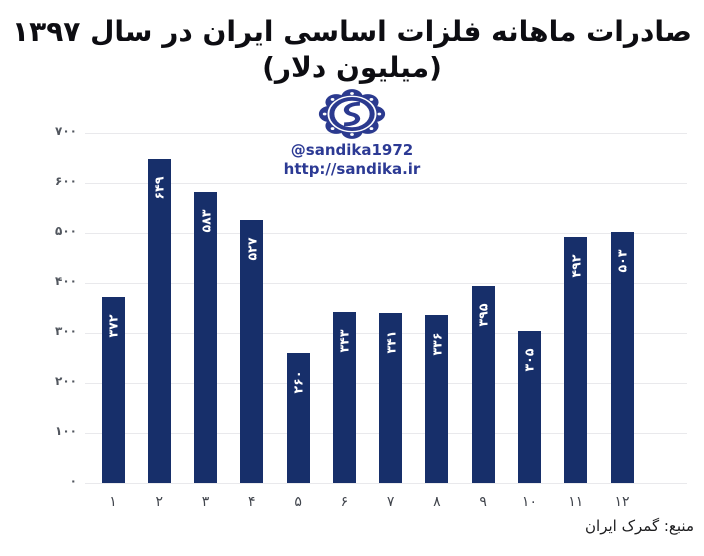 The height and width of the screenshot is (556, 704). What do you see at coordinates (298, 502) in the screenshot?
I see `x-axis-tick-label: ۵` at bounding box center [298, 502].